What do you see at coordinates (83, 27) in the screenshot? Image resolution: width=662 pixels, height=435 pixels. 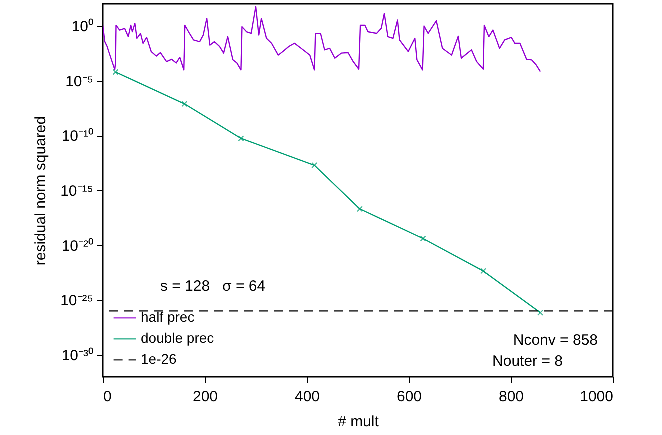 I see `y-tick-label: 10⁰` at bounding box center [83, 27].